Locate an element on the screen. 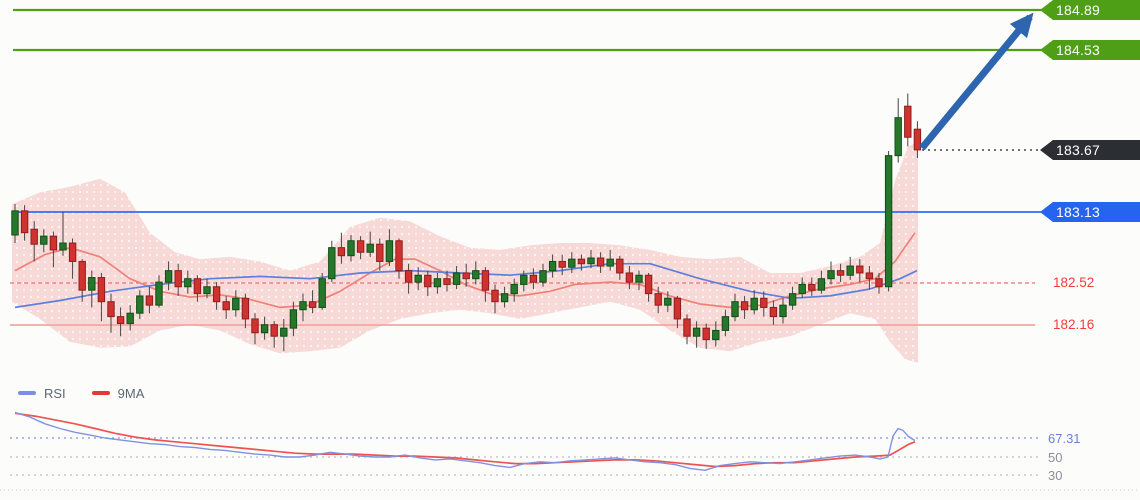  price-label-support-2: 182.16 is located at coordinates (1074, 324).